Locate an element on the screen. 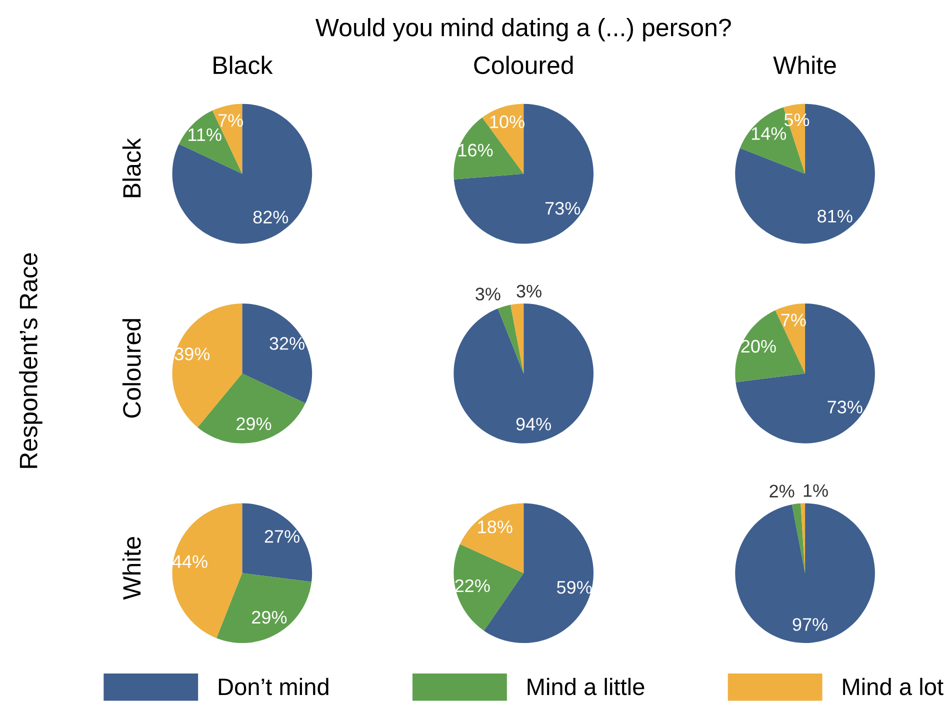  text: Black is located at coordinates (131, 168).